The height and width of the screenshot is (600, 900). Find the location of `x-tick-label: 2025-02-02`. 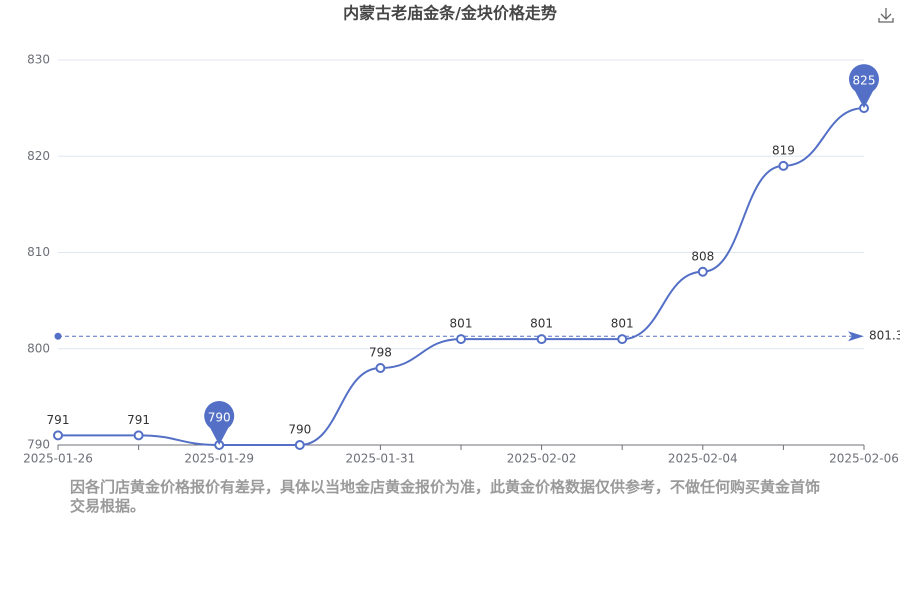

x-tick-label: 2025-02-02 is located at coordinates (542, 459).